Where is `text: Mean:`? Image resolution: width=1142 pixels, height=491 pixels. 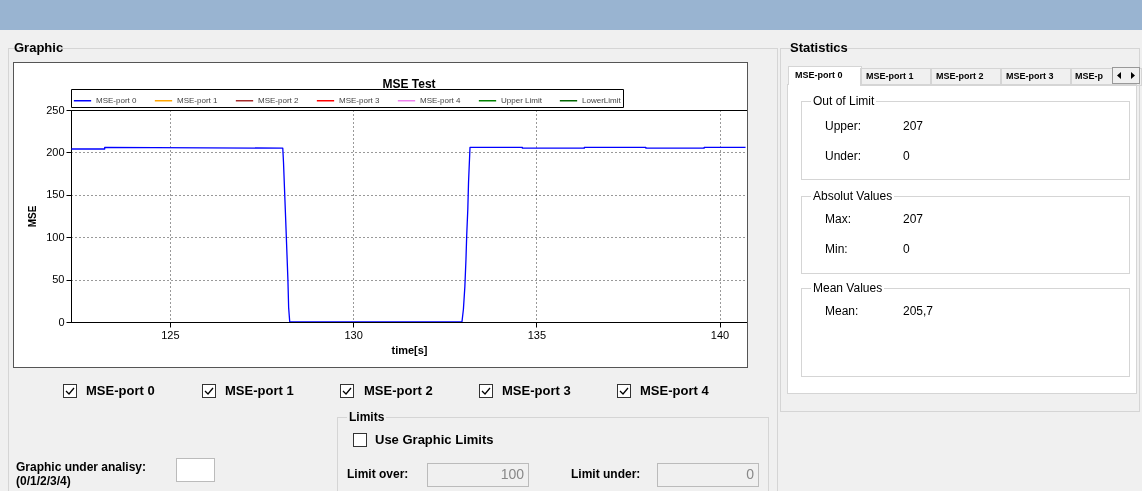
text: Mean: is located at coordinates (842, 311).